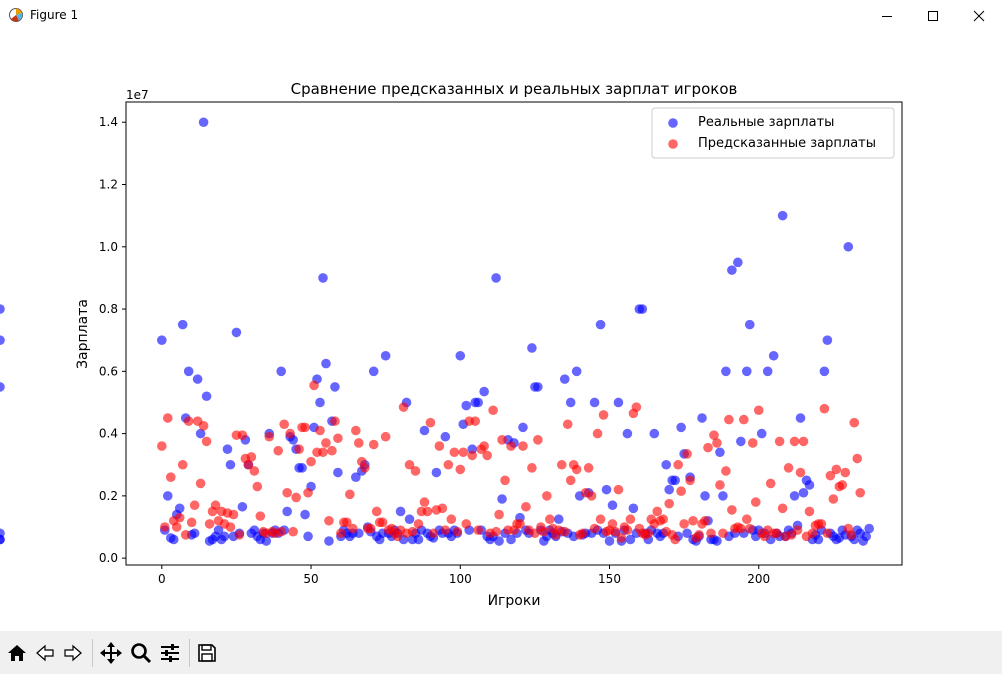  I want to click on minimize-button, so click(887, 15).